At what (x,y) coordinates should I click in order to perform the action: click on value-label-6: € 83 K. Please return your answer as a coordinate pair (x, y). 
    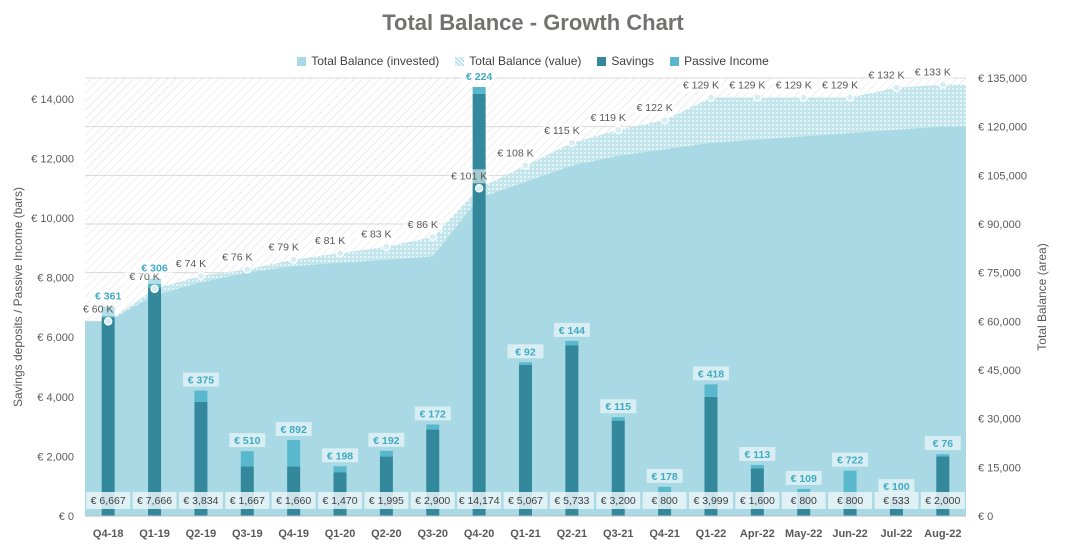
    Looking at the image, I should click on (376, 235).